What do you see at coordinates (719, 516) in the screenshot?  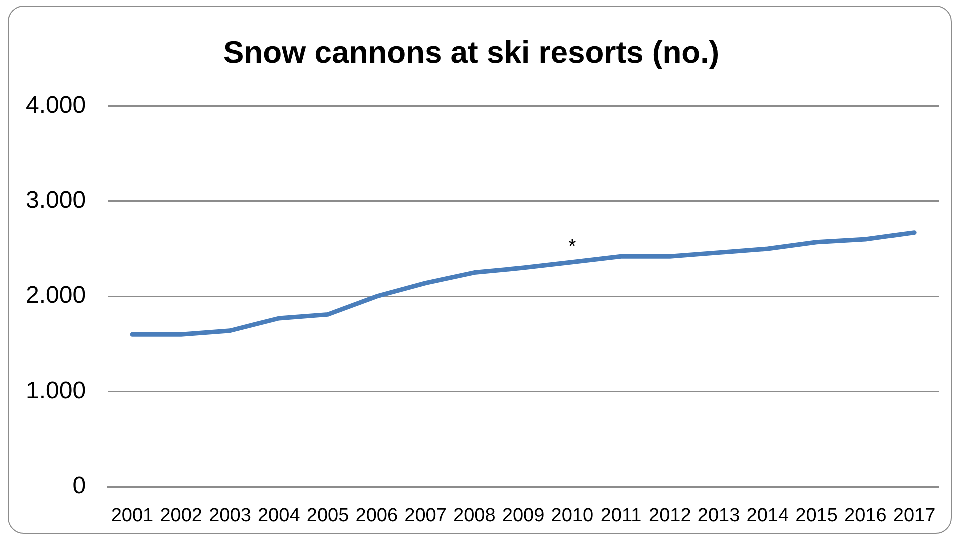 I see `x-tick-label: 2013` at bounding box center [719, 516].